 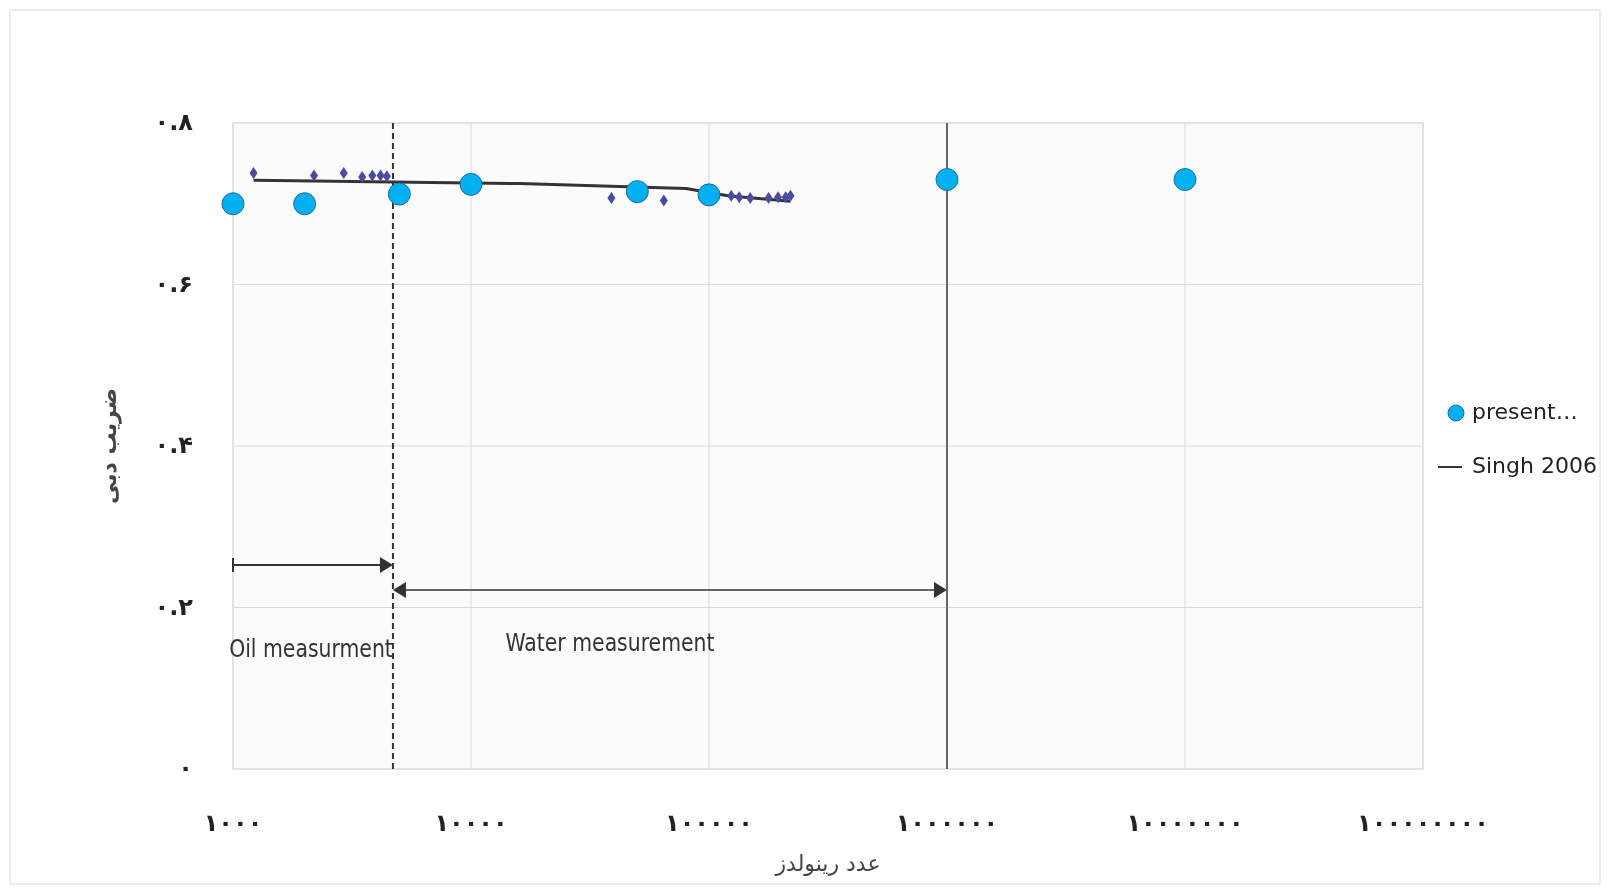 What do you see at coordinates (1185, 823) in the screenshot?
I see `x-tick-label: ۱۰۰۰۰۰۰۰` at bounding box center [1185, 823].